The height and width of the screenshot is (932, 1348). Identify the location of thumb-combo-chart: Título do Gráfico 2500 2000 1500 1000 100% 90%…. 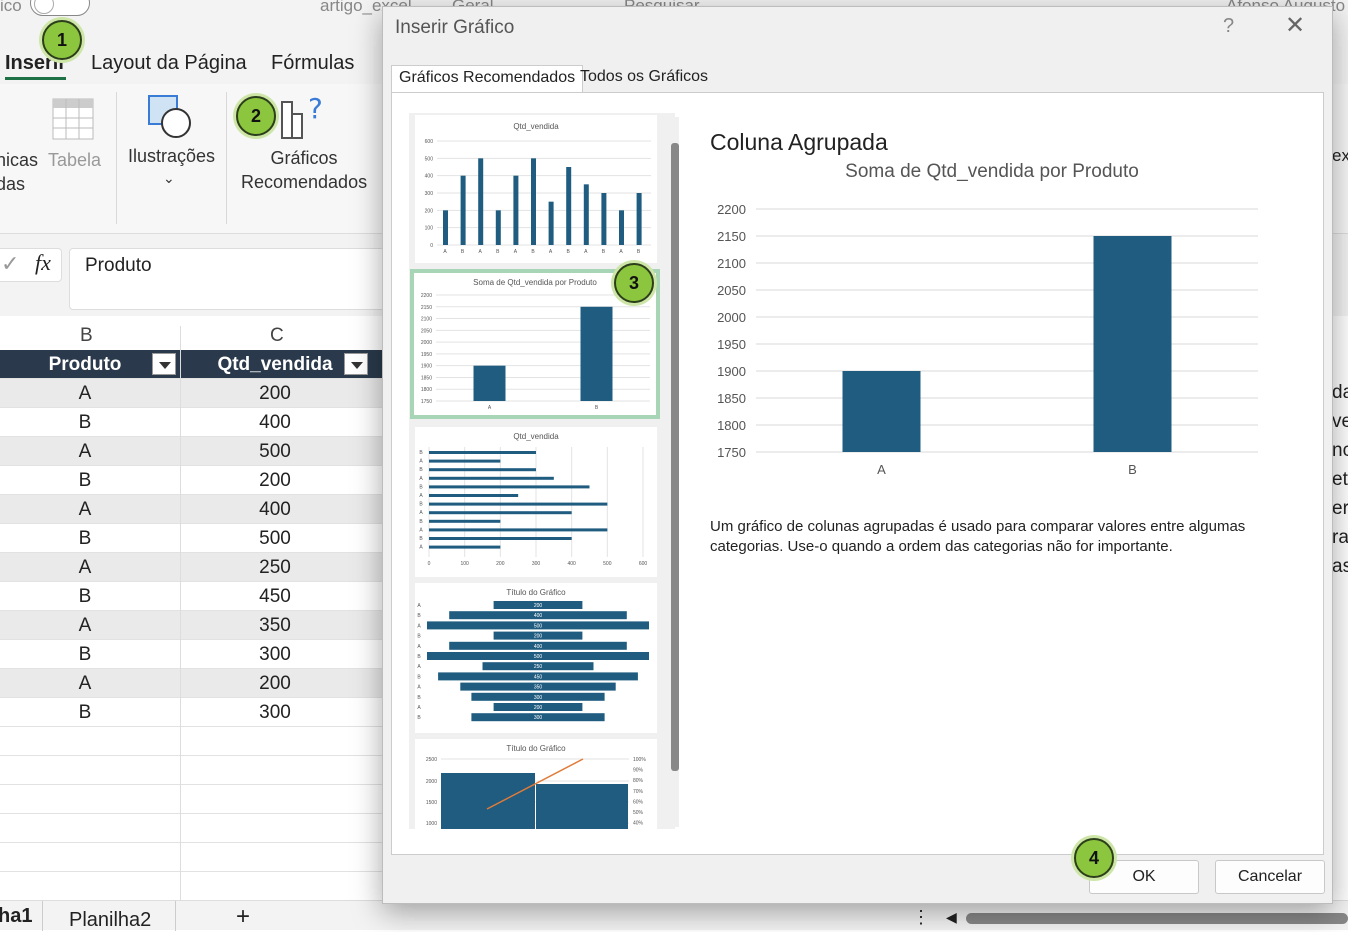
(536, 784).